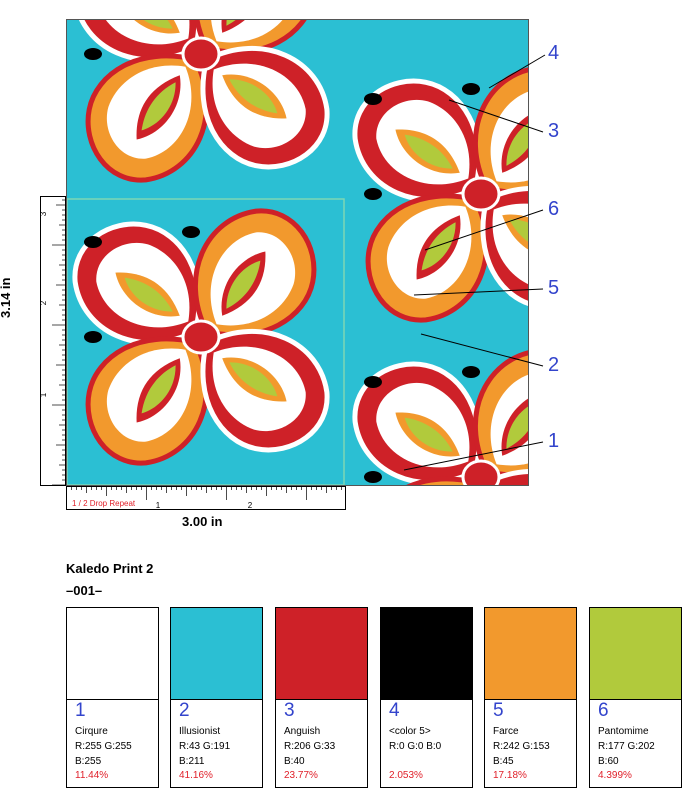  What do you see at coordinates (554, 209) in the screenshot?
I see `callout-6: 6` at bounding box center [554, 209].